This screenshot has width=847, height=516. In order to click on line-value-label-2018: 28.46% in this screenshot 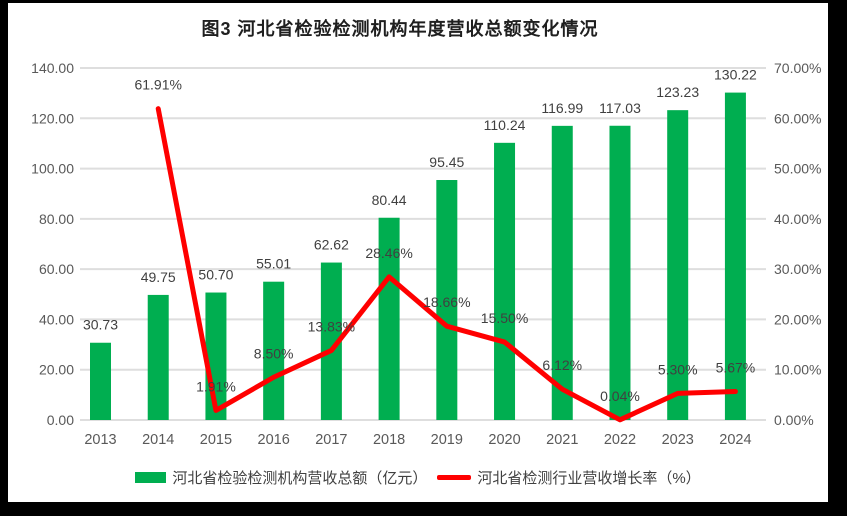, I will do `click(388, 253)`.